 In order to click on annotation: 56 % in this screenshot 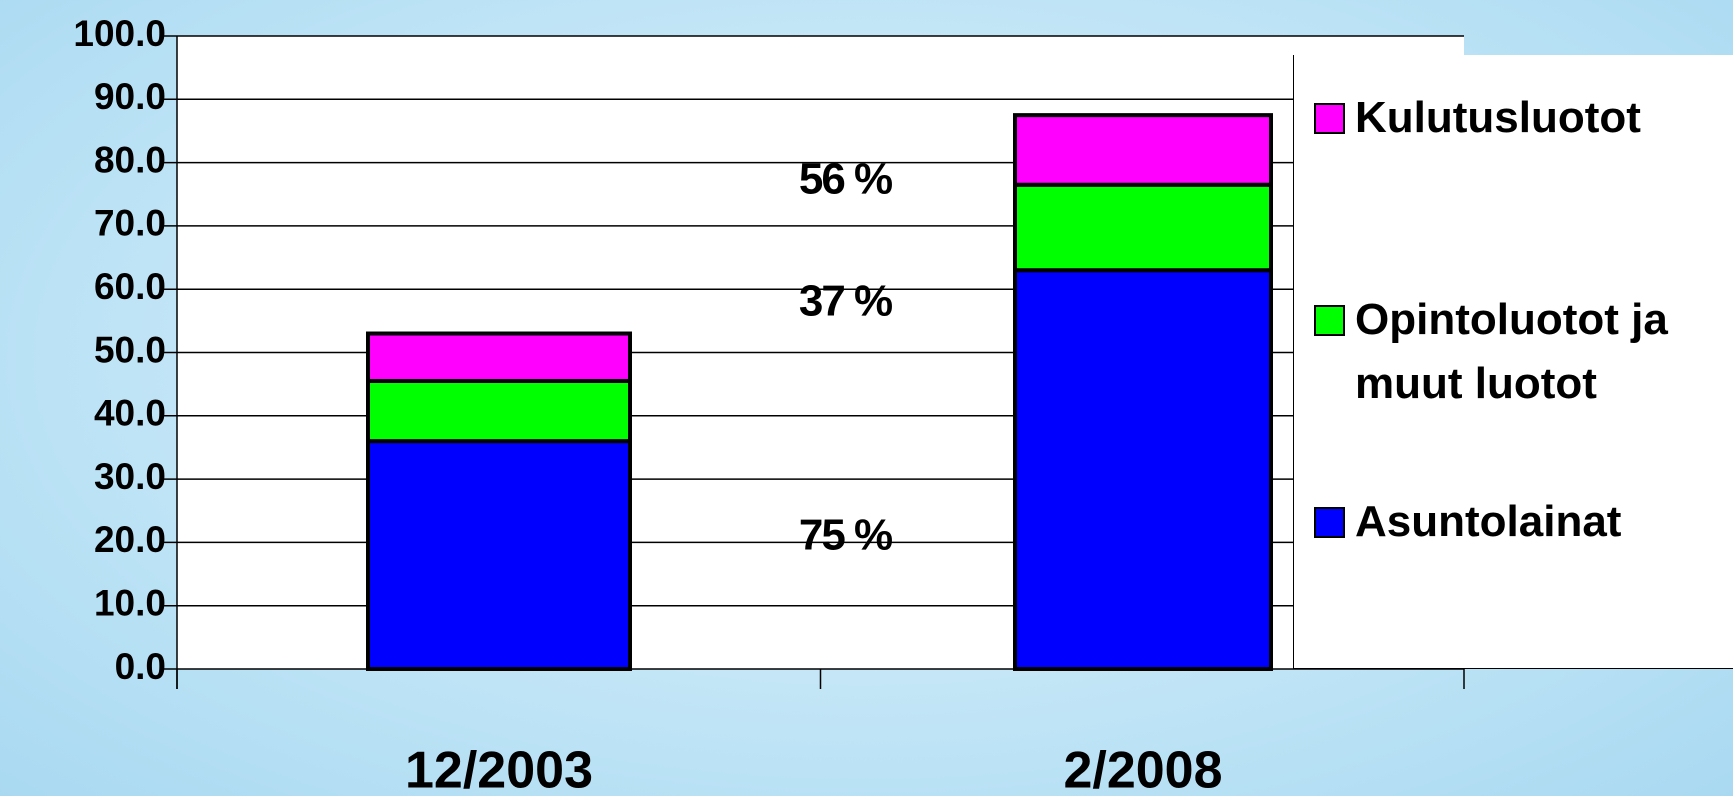, I will do `click(845, 179)`.